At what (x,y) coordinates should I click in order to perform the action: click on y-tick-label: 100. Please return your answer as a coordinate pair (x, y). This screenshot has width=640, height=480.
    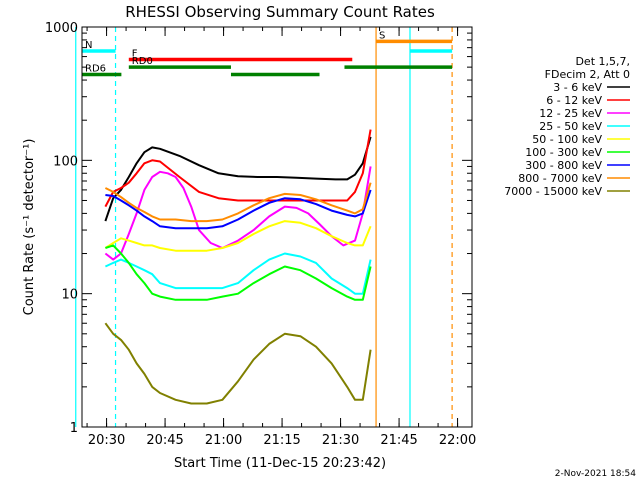
    Looking at the image, I should click on (65, 161).